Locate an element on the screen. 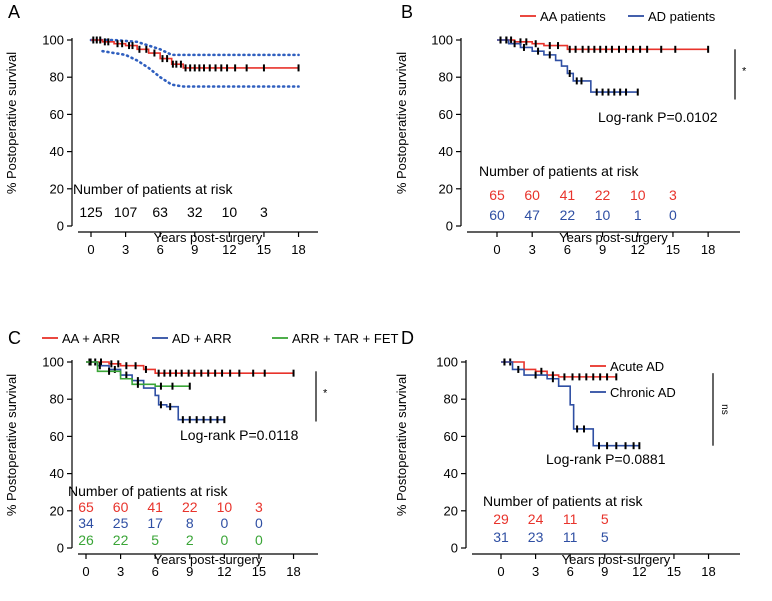 This screenshot has height=601, width=772. legend-label: AA + ARR is located at coordinates (91, 338).